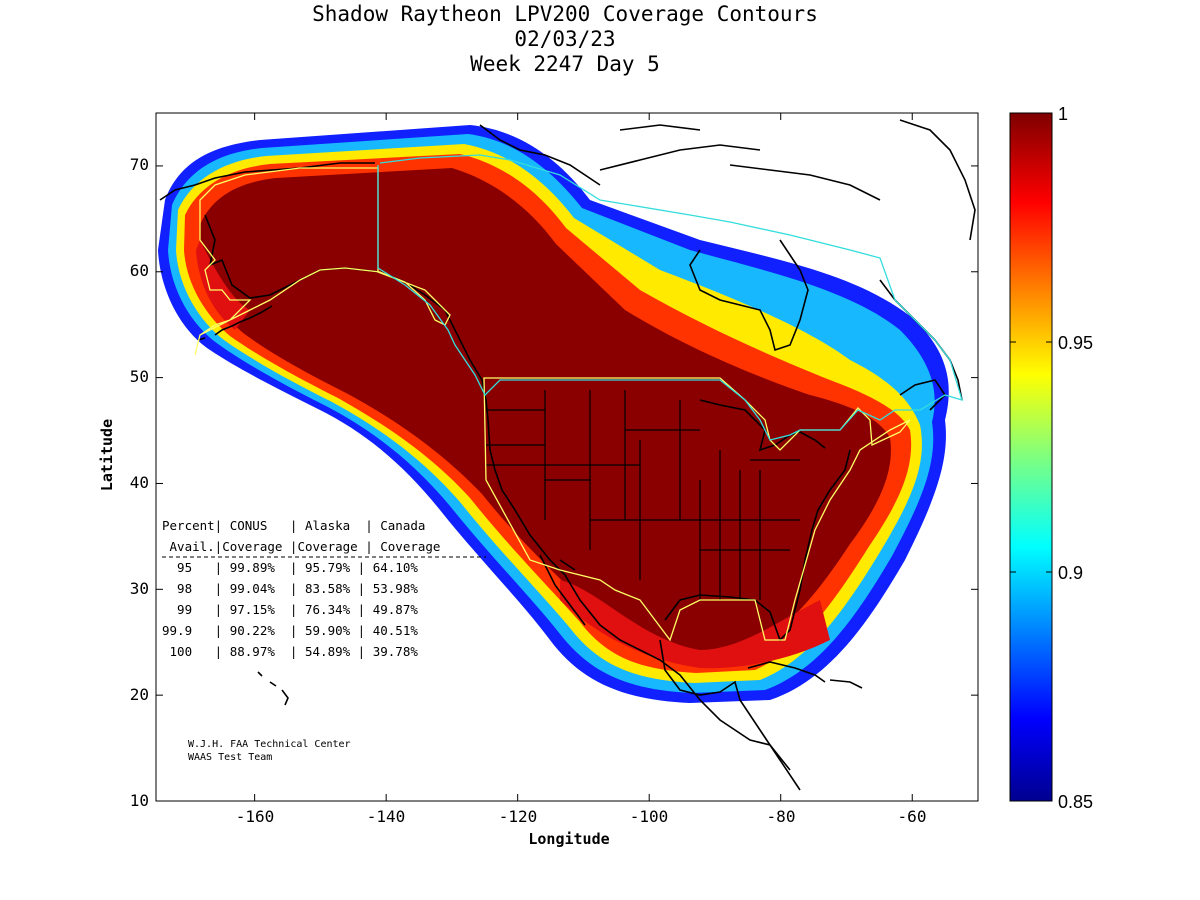 The image size is (1200, 900). I want to click on alaska-outline, so click(322, 261).